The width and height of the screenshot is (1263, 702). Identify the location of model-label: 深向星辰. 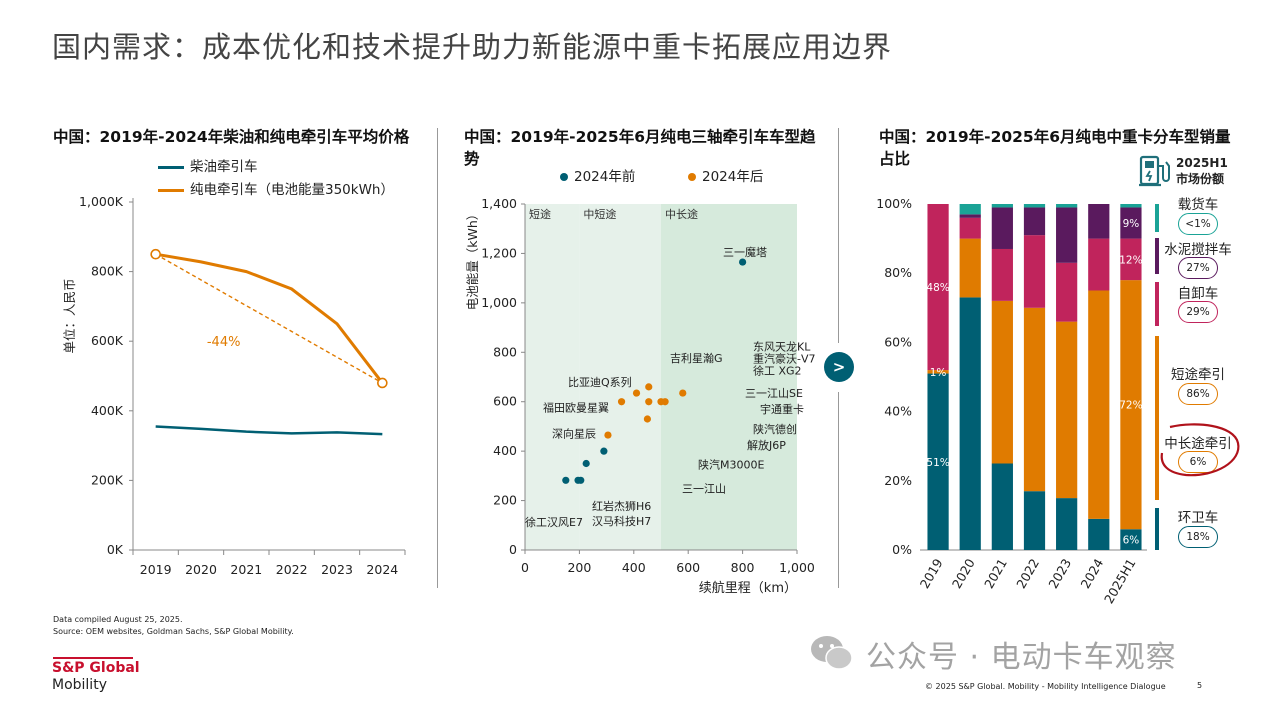
(574, 434).